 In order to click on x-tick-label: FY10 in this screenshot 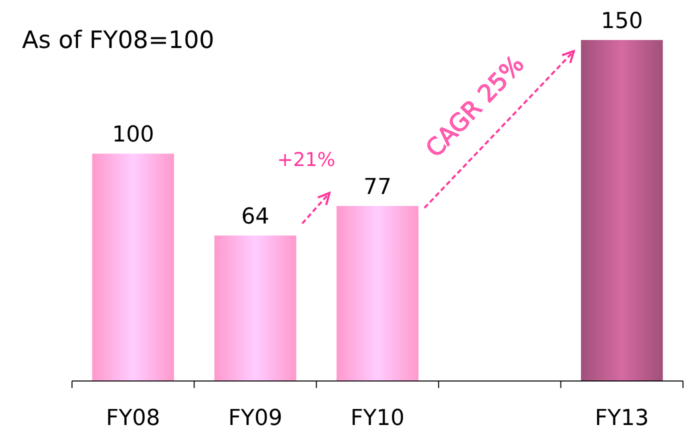, I will do `click(377, 418)`.